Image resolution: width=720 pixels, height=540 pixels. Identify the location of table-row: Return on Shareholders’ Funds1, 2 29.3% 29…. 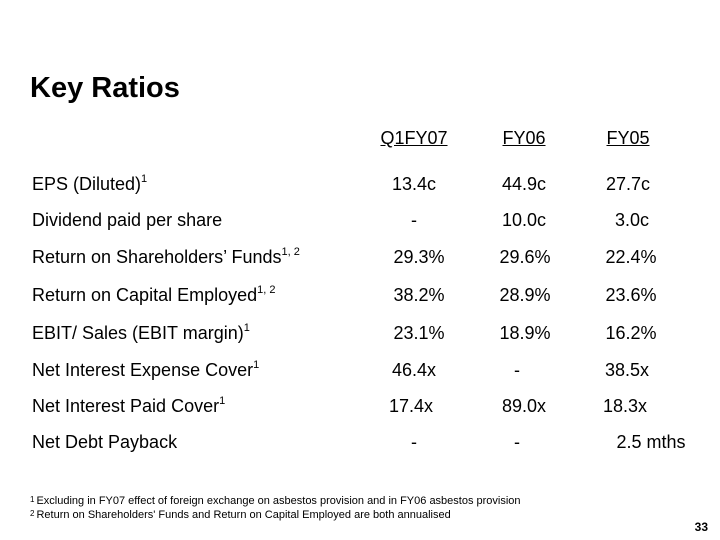
(360, 258).